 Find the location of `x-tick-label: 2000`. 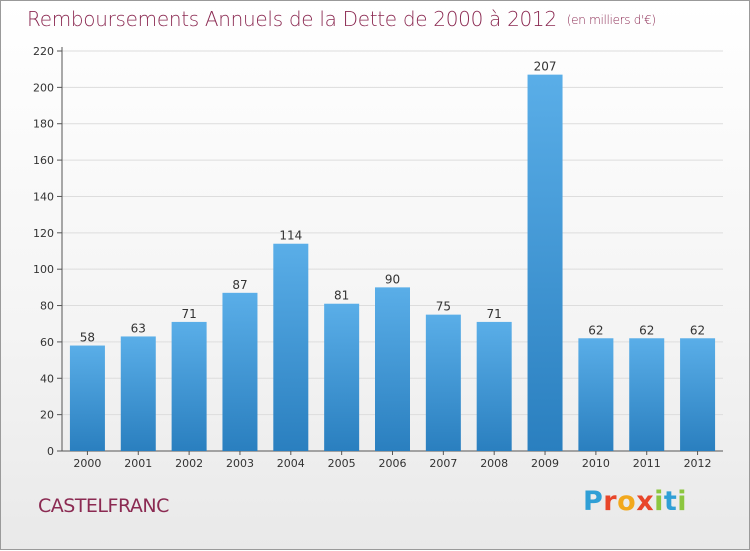

x-tick-label: 2000 is located at coordinates (87, 463).